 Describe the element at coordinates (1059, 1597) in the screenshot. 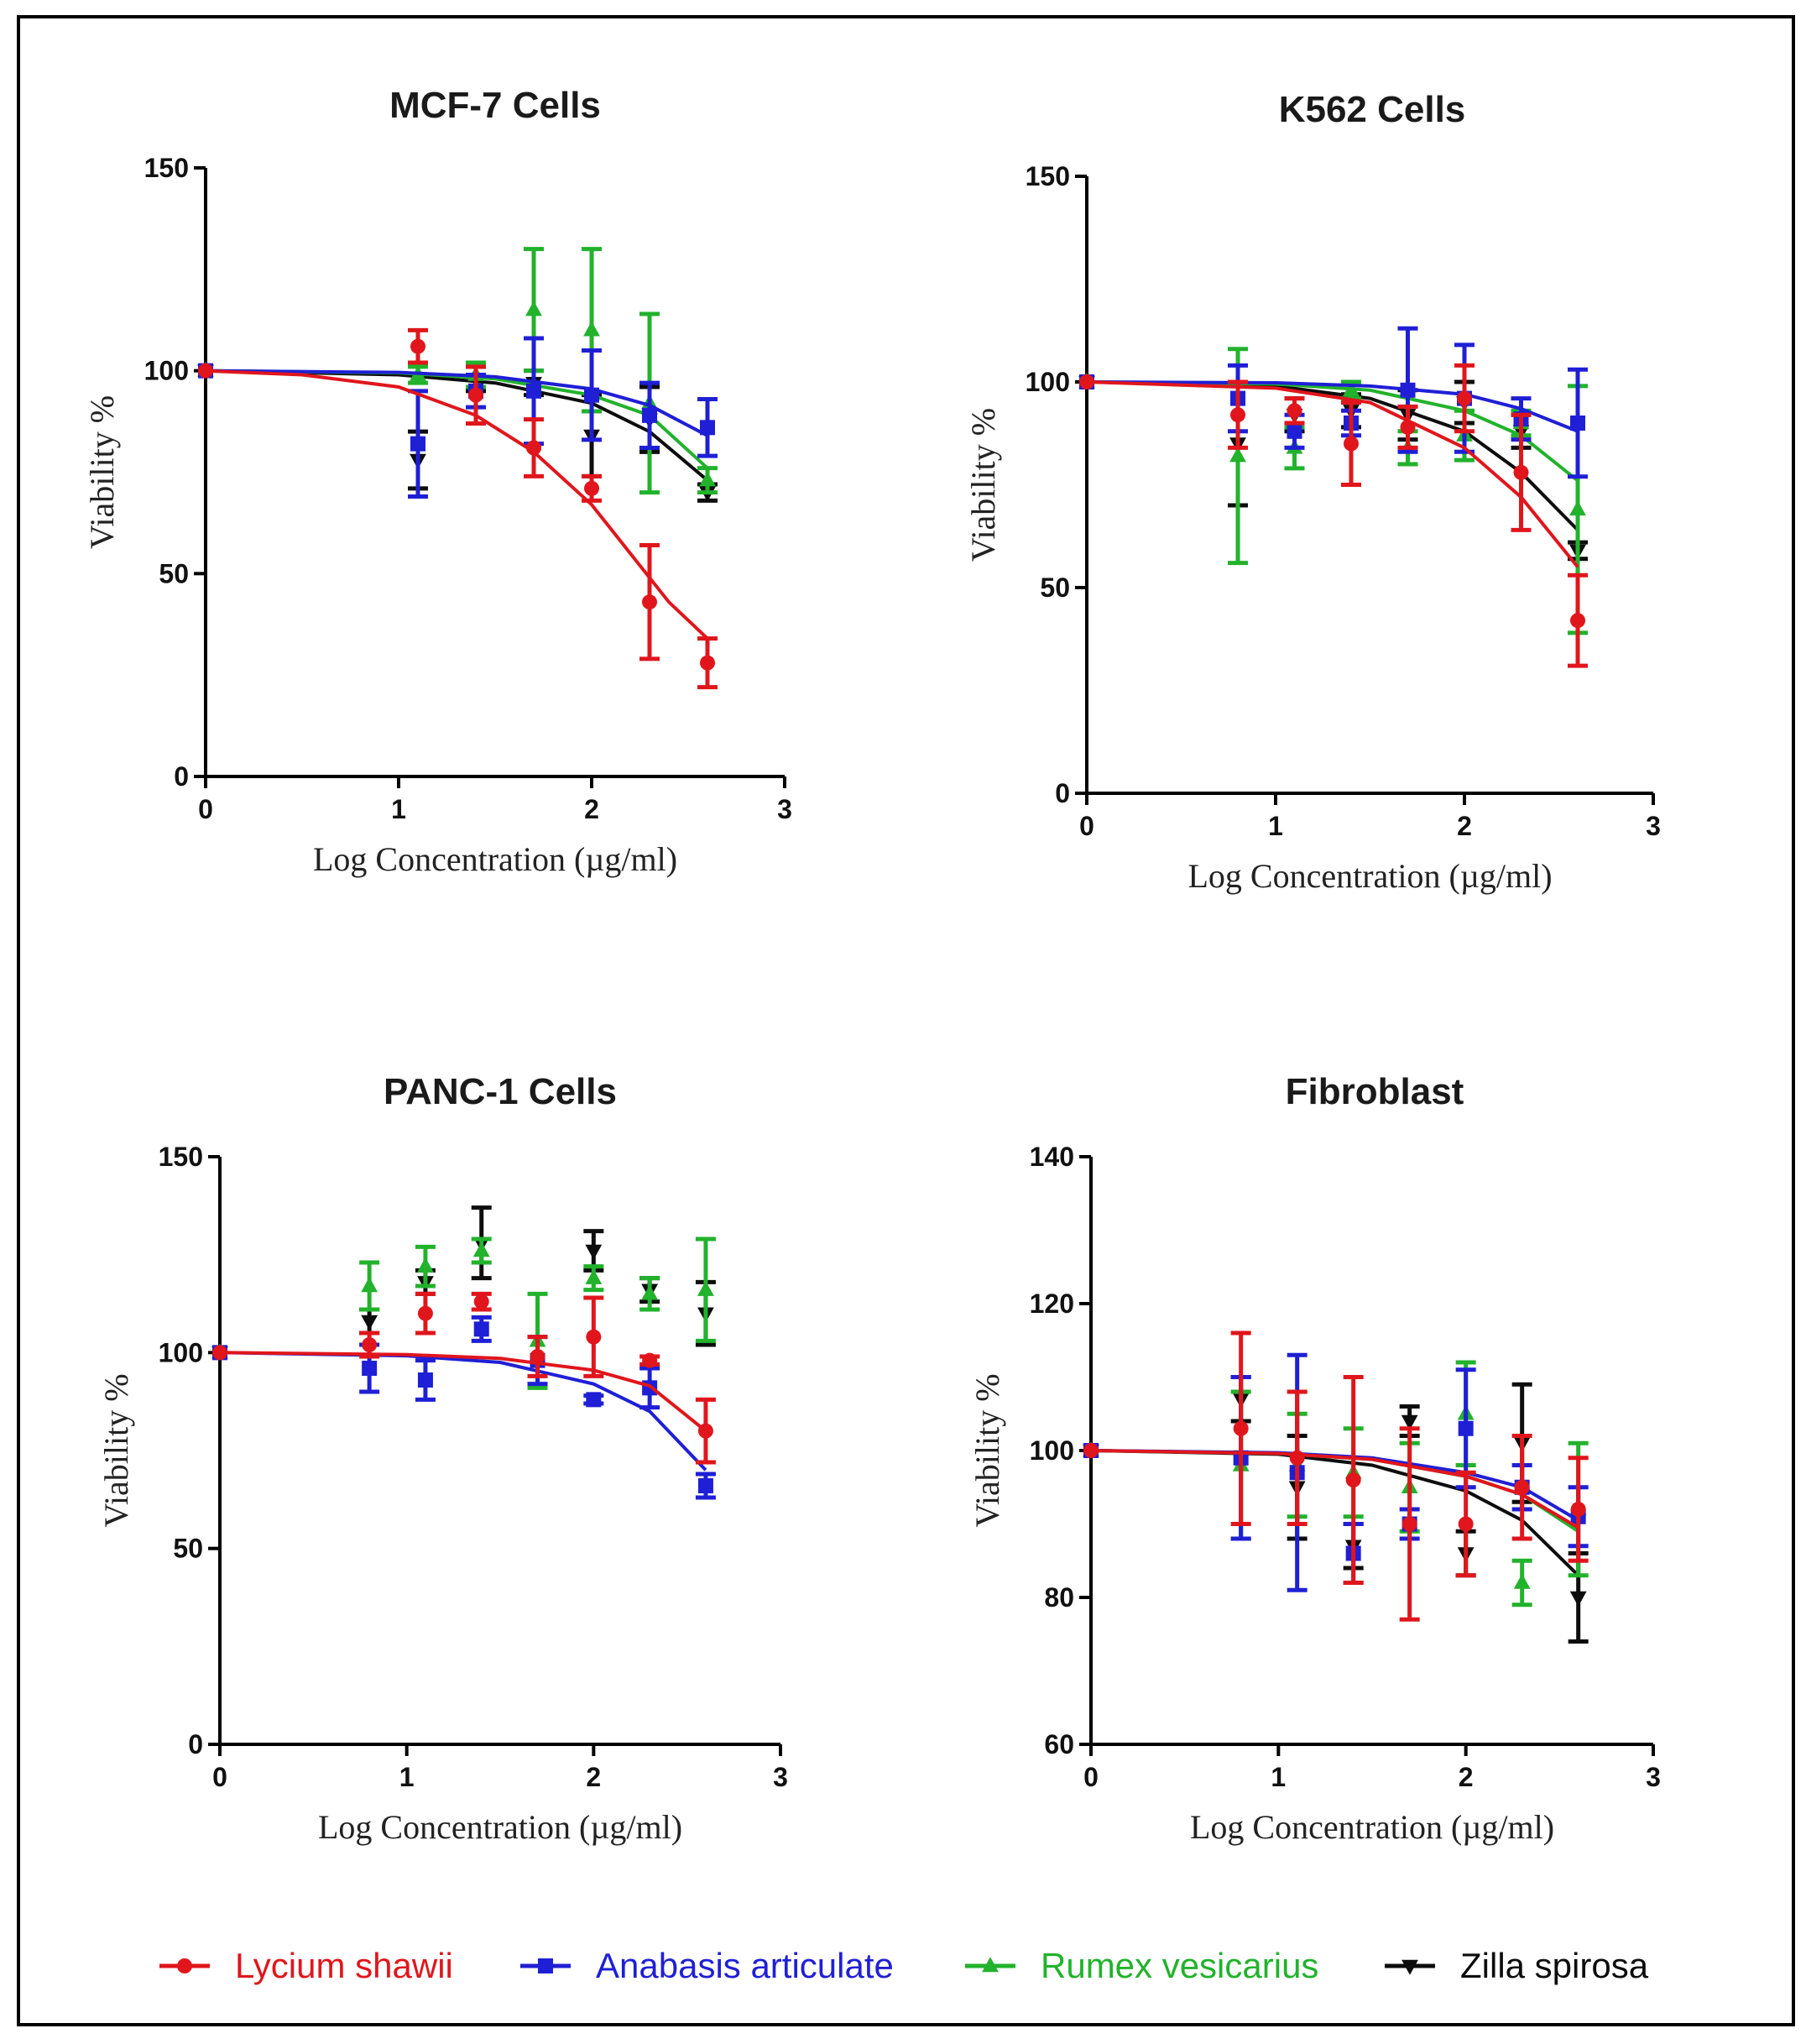

I see `y-tick-label: 80` at that location.